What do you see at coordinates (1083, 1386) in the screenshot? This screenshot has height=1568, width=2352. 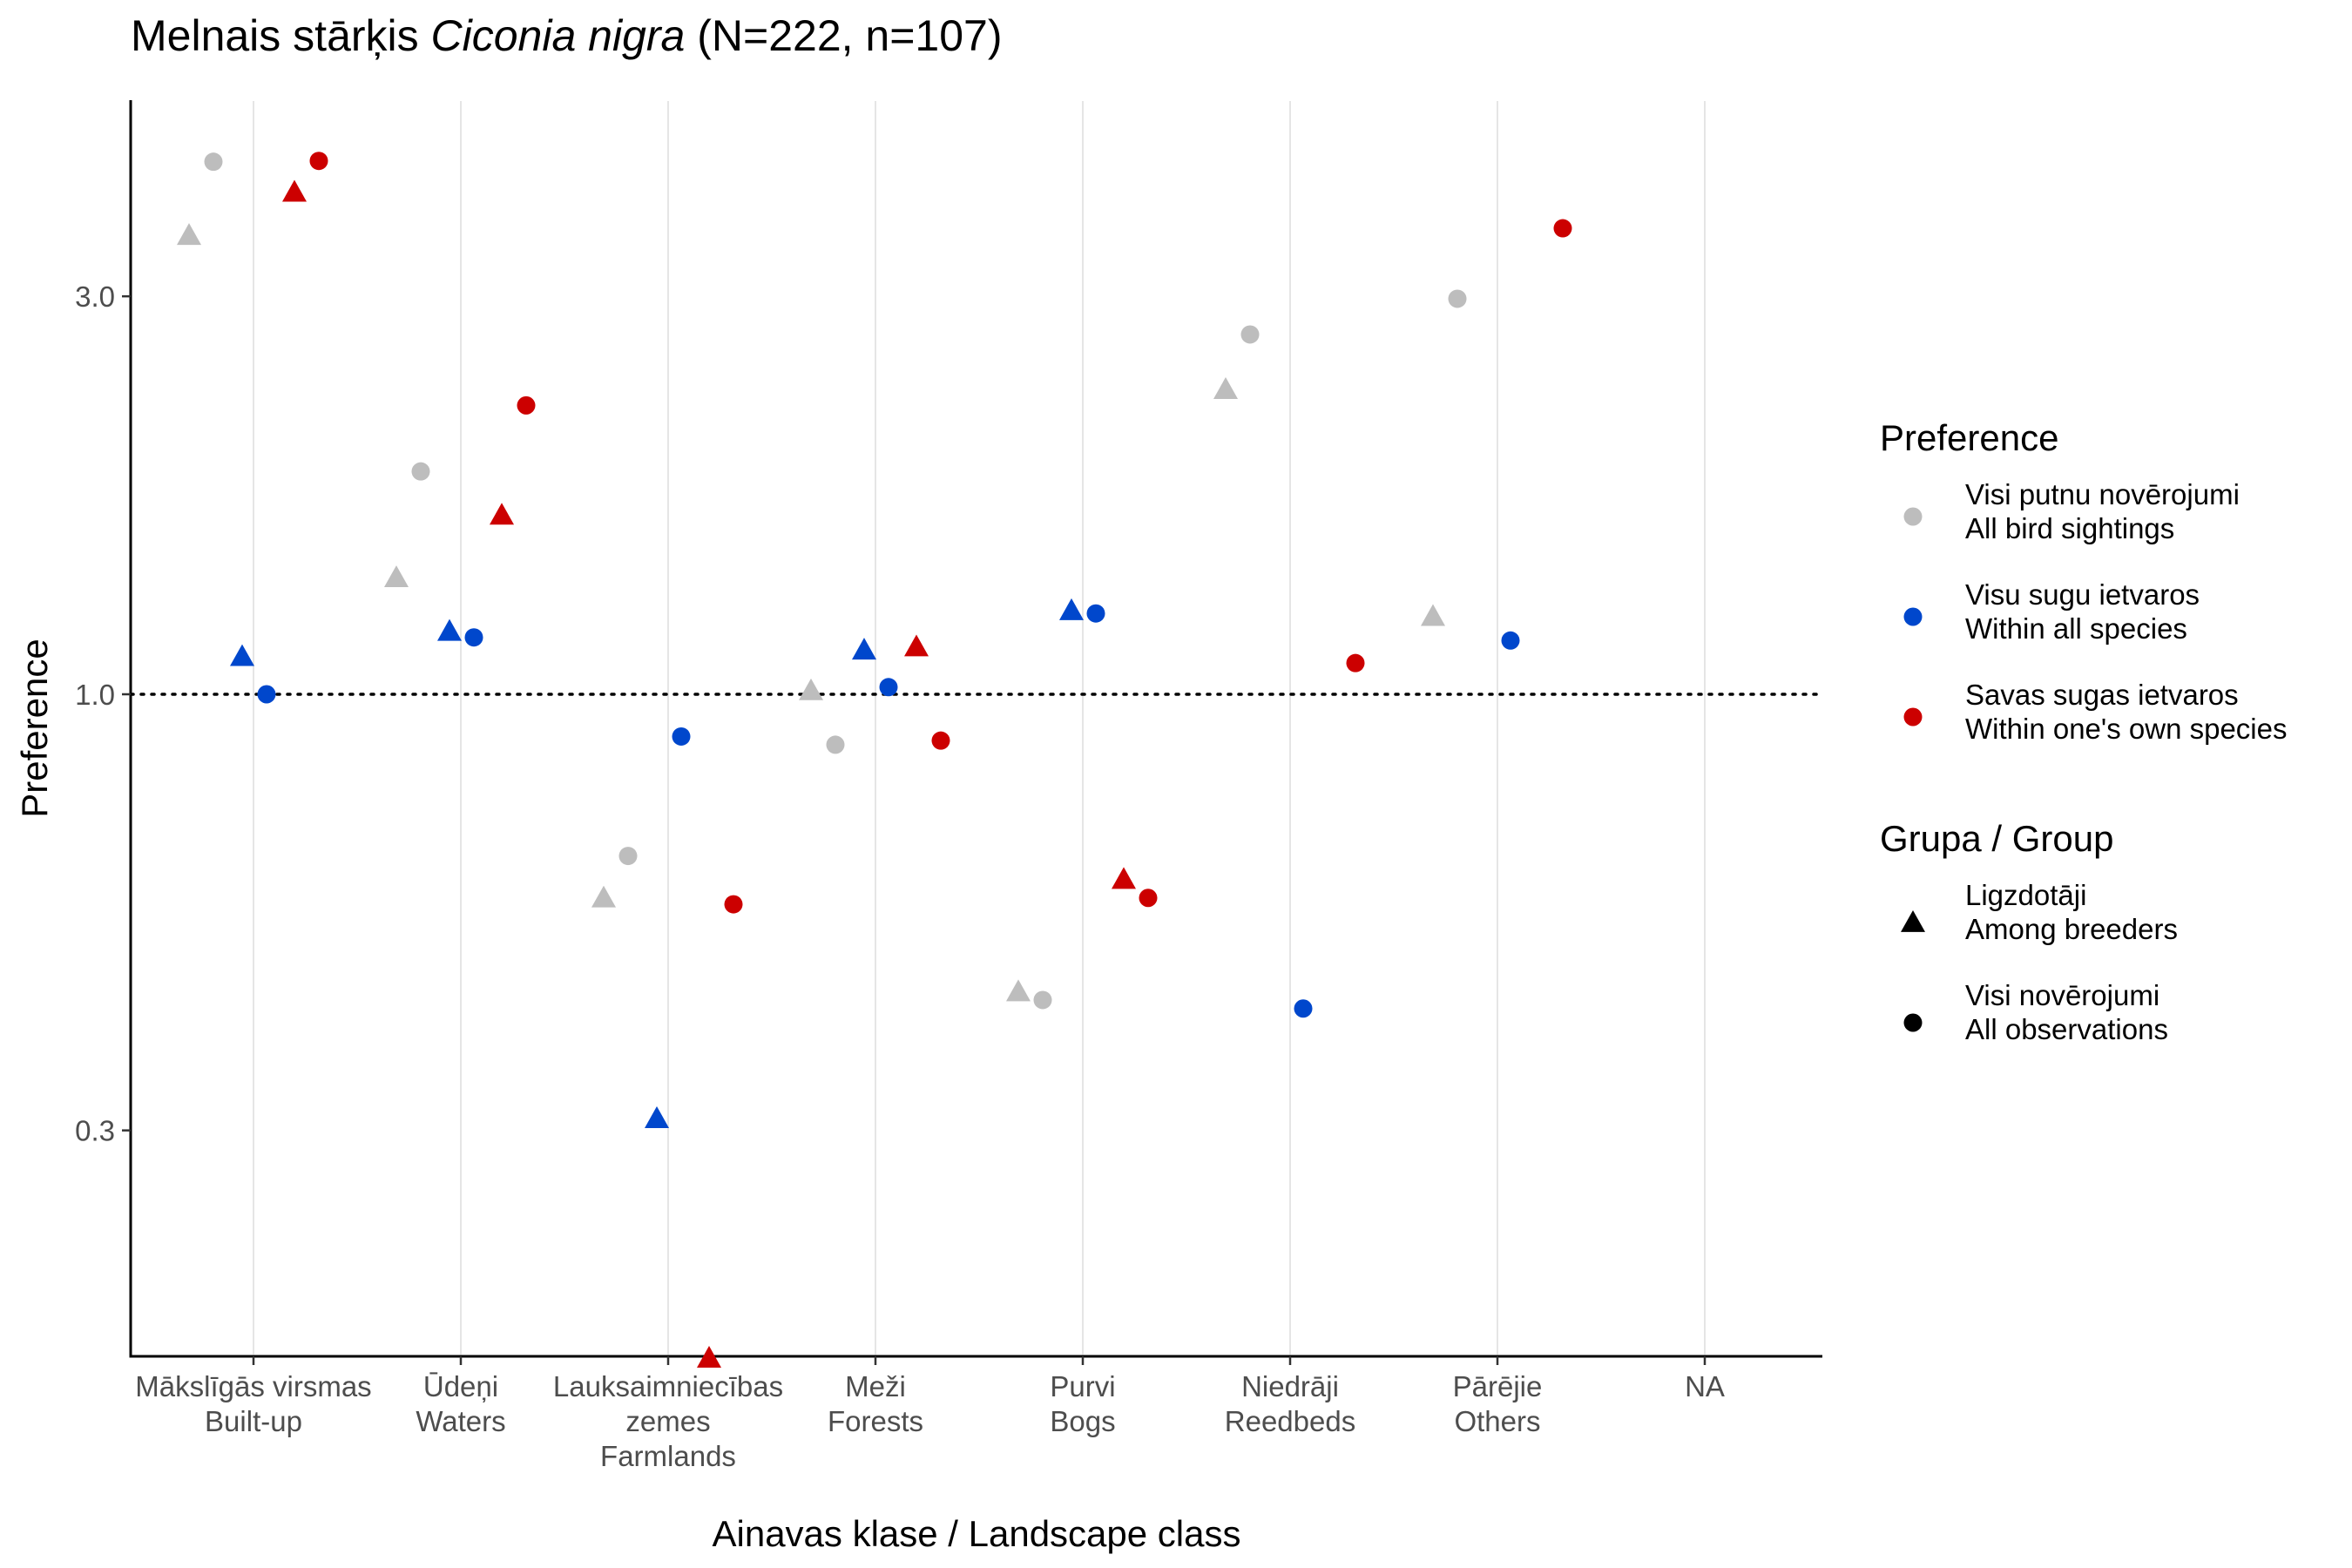 I see `x-tick-label-bogs-0: Purvi` at bounding box center [1083, 1386].